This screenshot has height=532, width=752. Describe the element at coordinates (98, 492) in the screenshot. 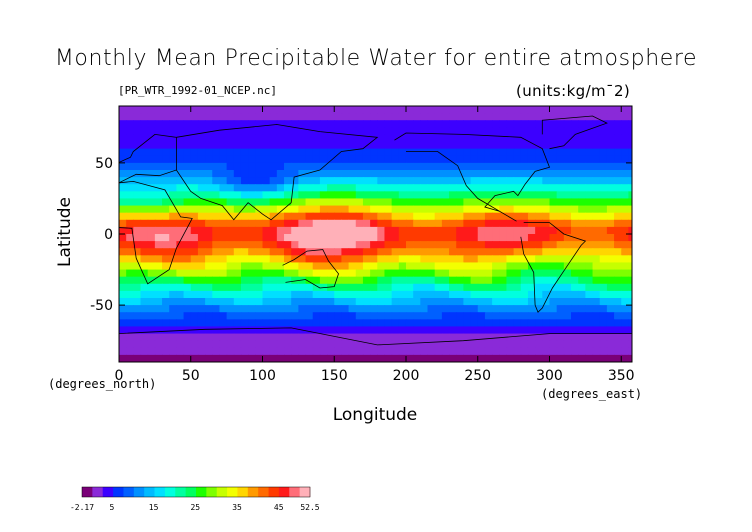

I see `colorbar-swatch` at that location.